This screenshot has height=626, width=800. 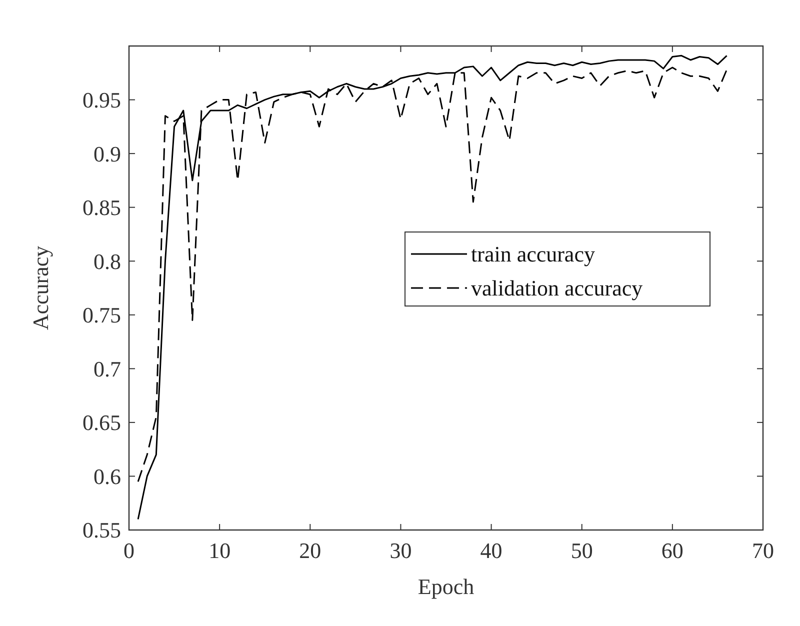 I want to click on y-tick-label: 0.9, so click(x=107, y=153).